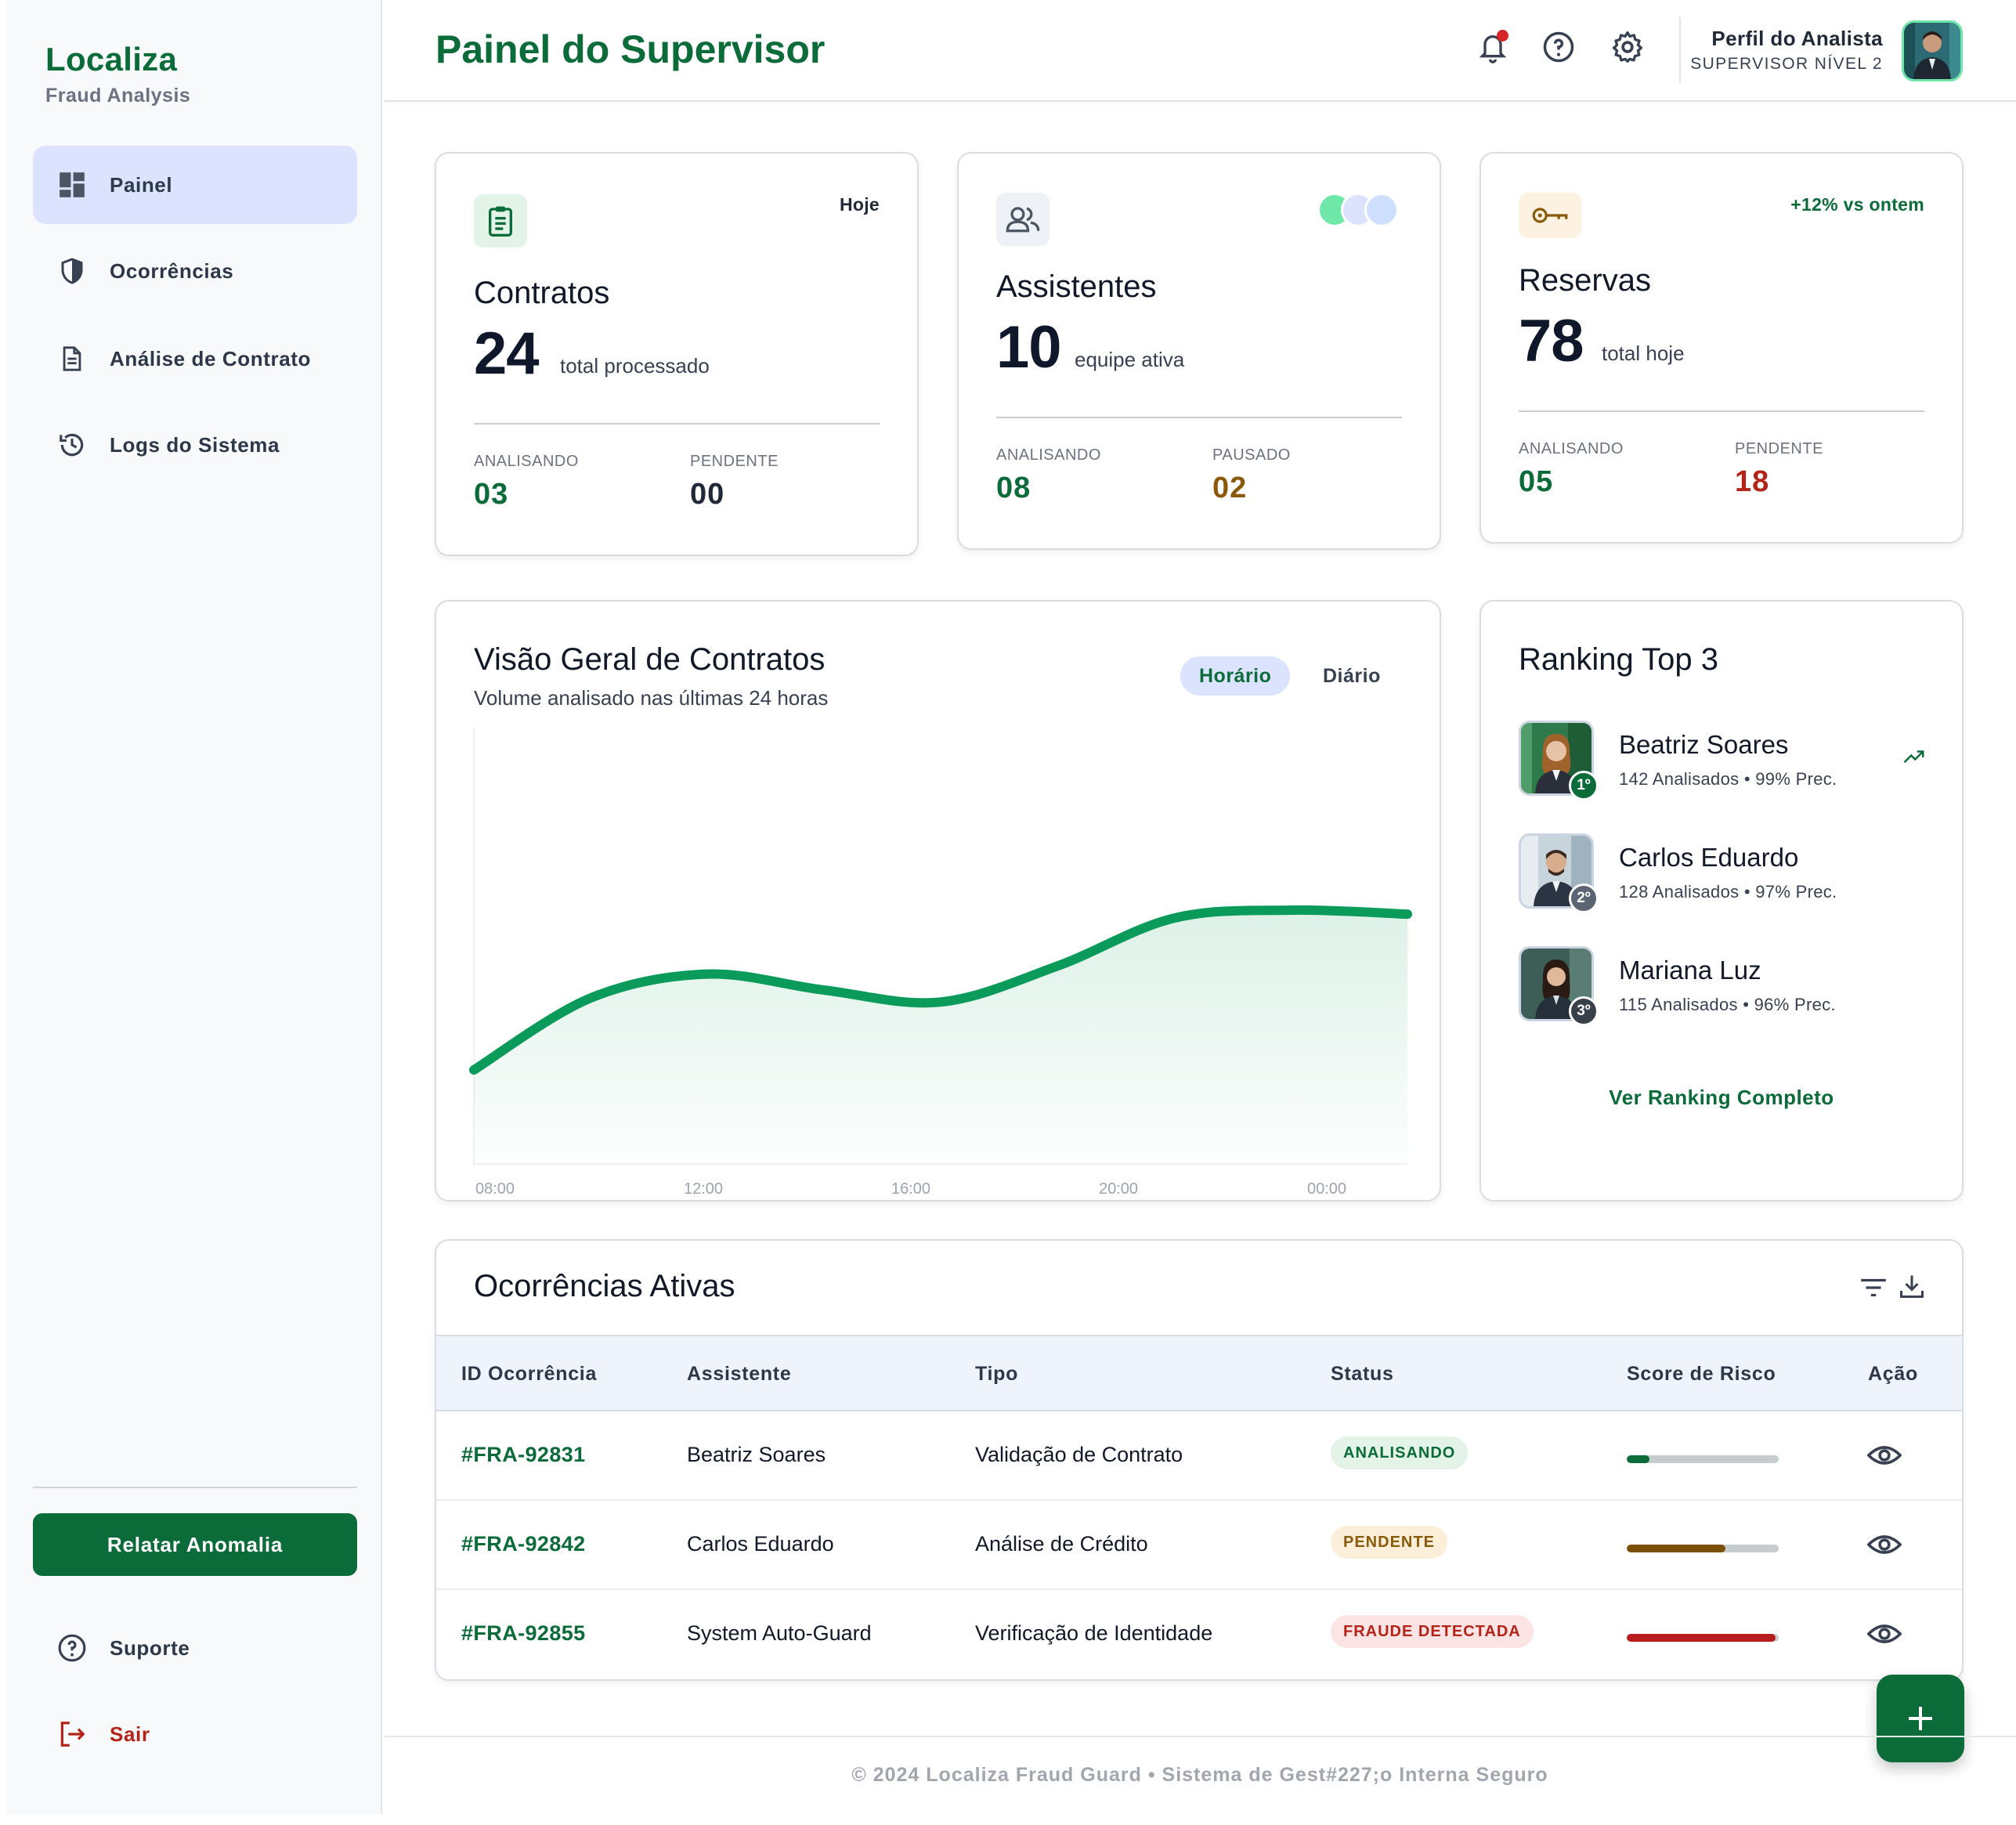 This screenshot has height=1825, width=2016. I want to click on users-icon, so click(1023, 219).